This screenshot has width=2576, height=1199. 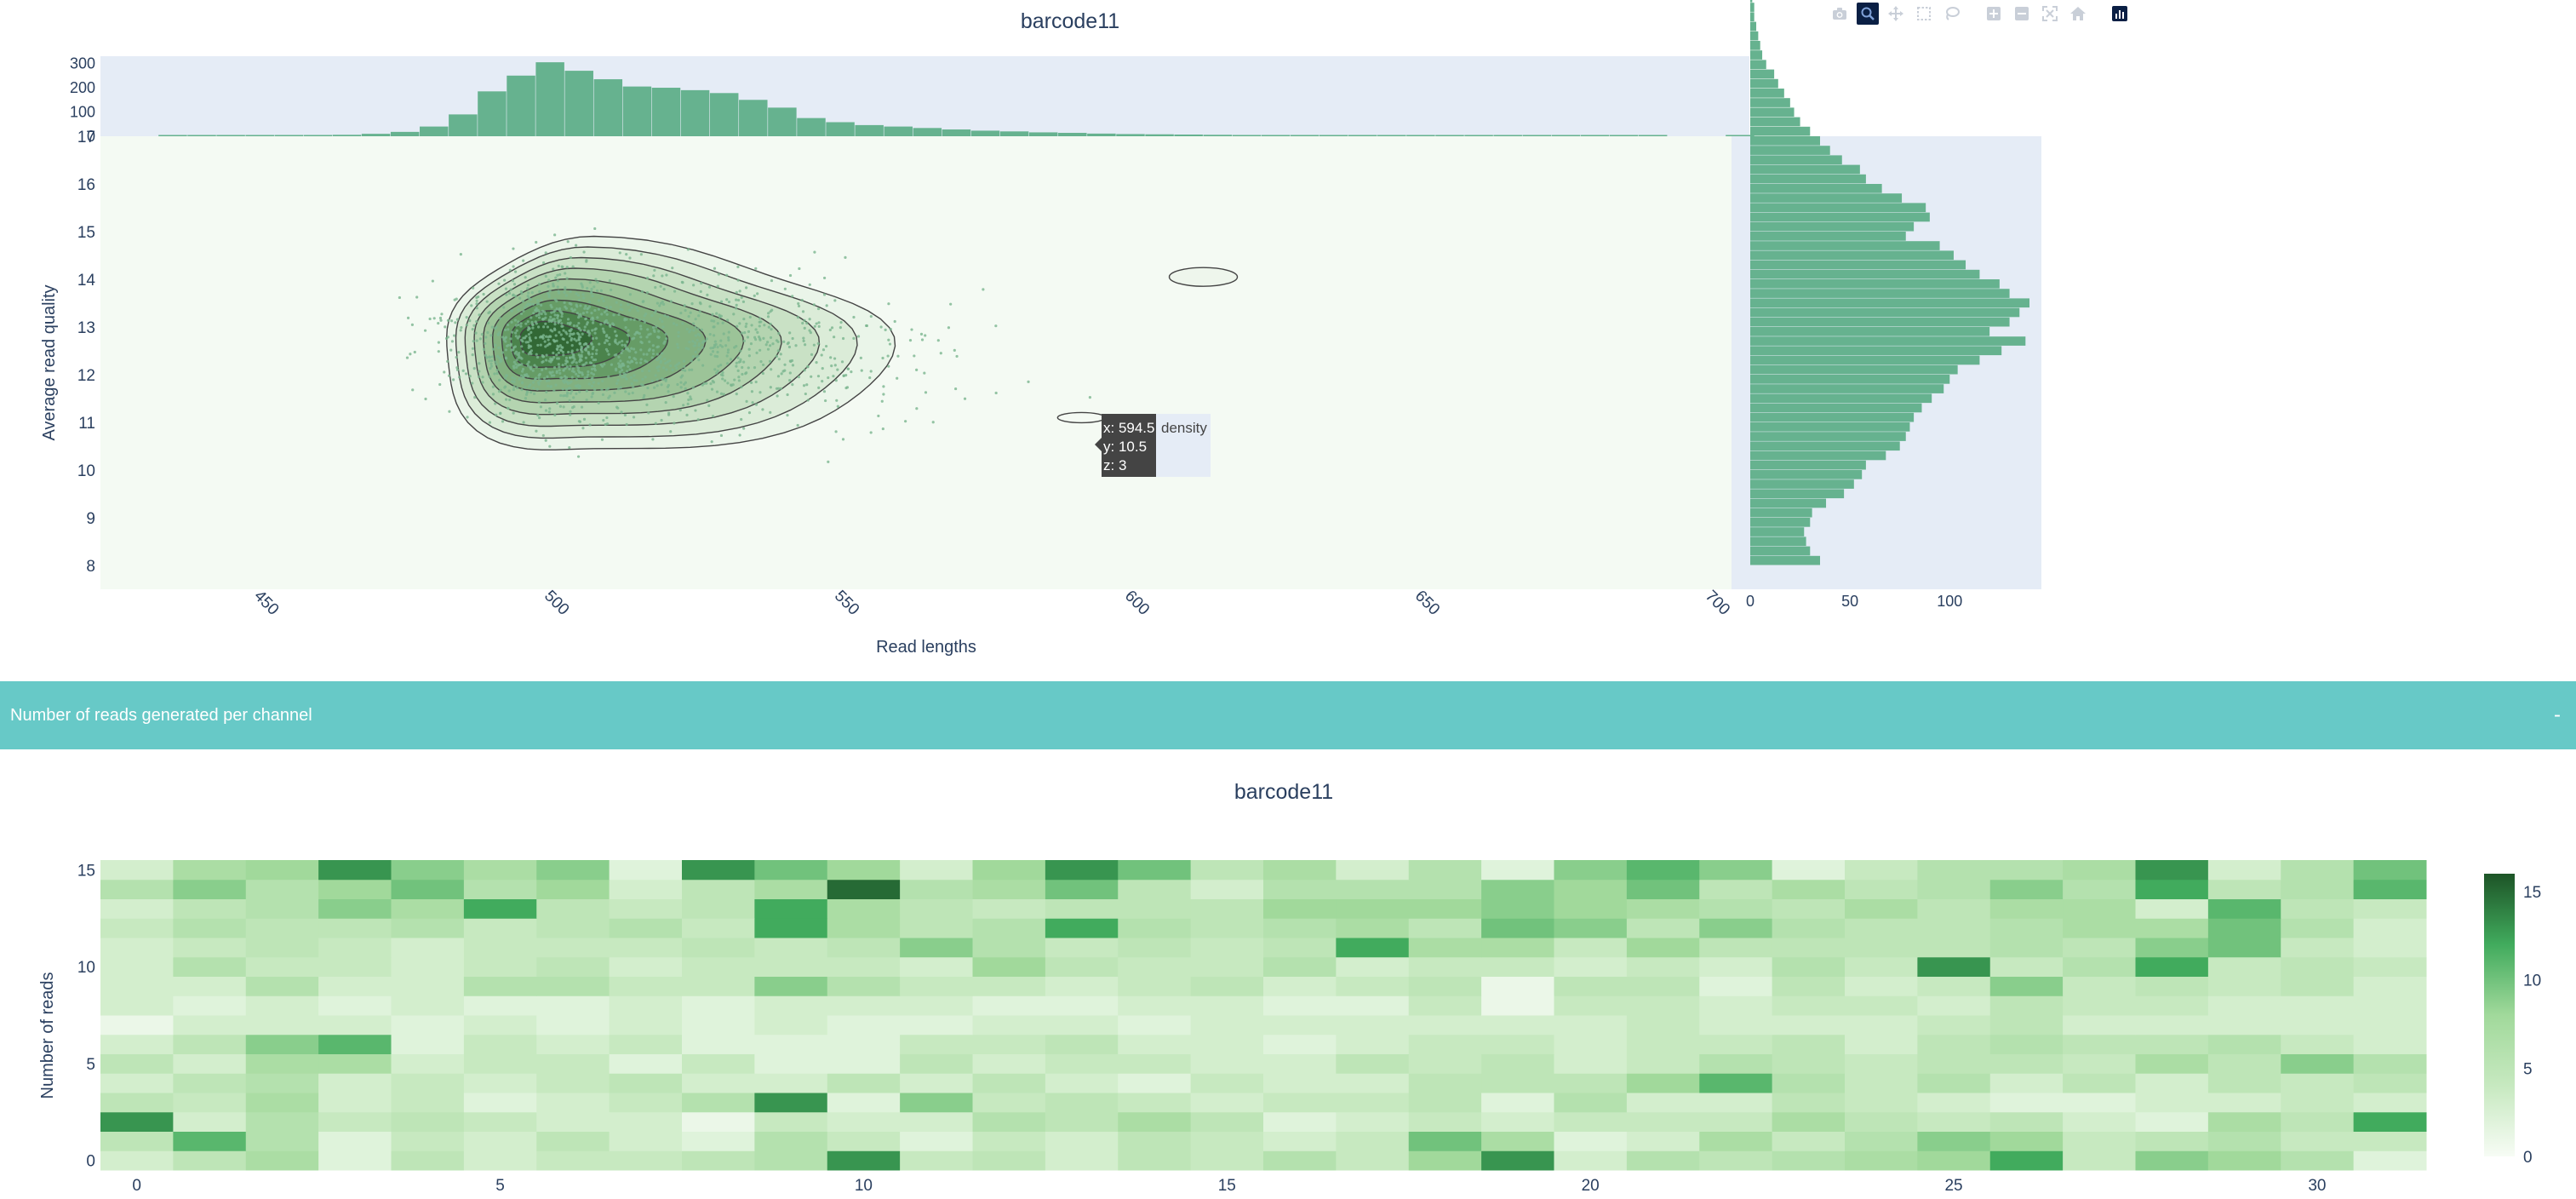 I want to click on zoom-in-icon, so click(x=1994, y=14).